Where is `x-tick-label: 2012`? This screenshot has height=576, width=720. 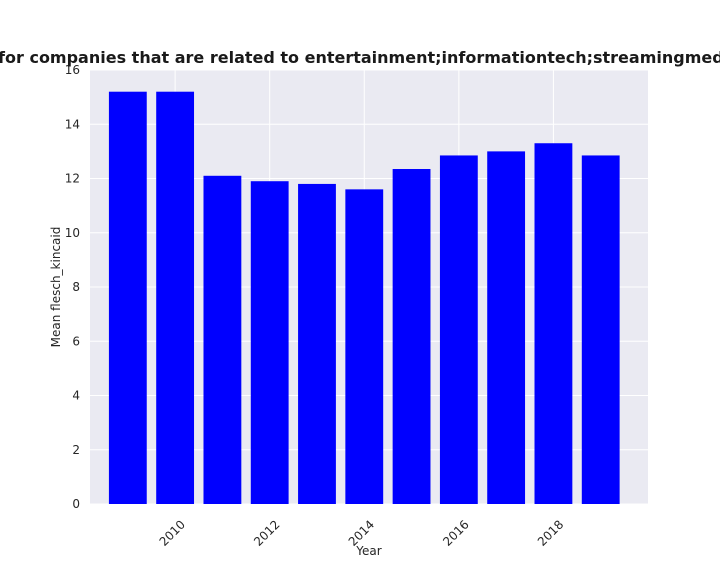
x-tick-label: 2012 is located at coordinates (266, 532).